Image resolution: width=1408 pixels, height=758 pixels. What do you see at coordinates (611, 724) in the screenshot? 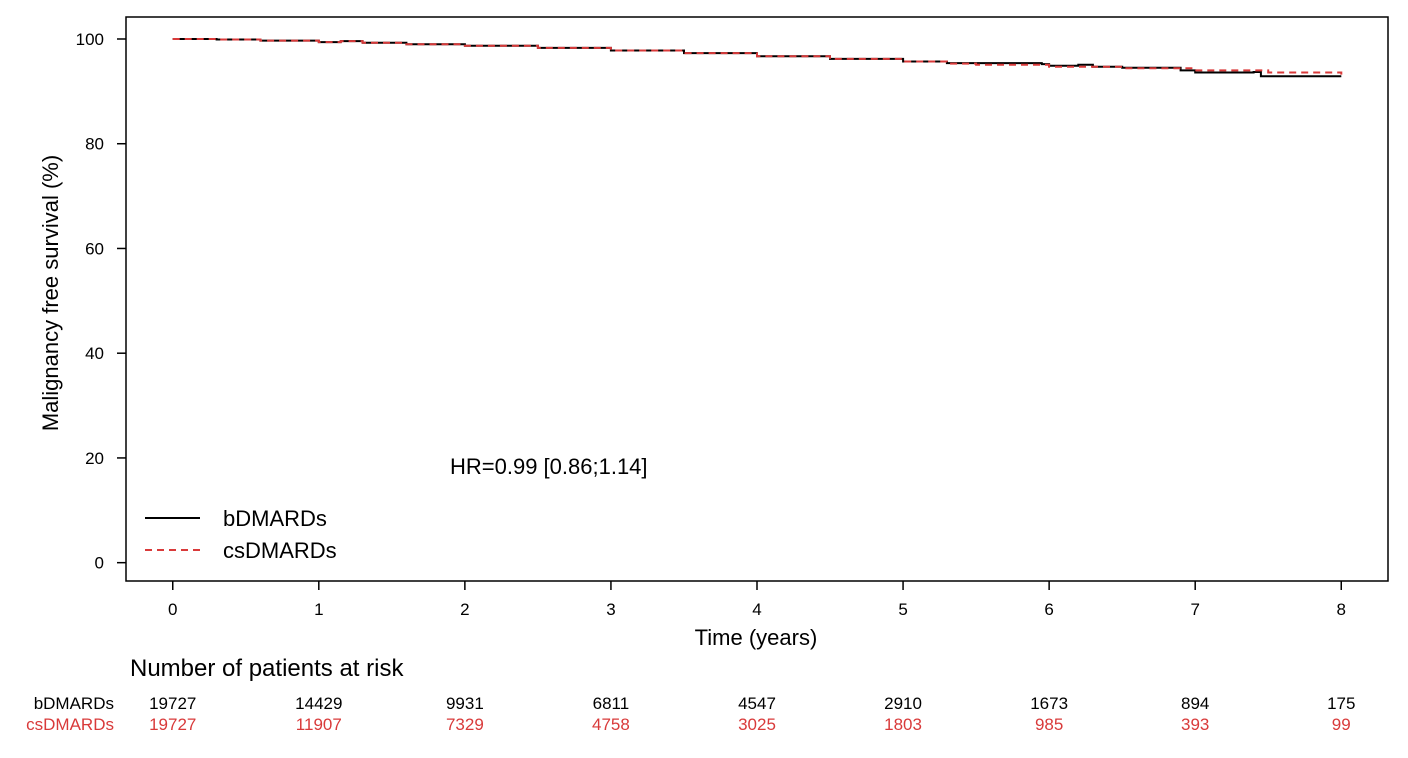
I see `risk-cell: 4758` at bounding box center [611, 724].